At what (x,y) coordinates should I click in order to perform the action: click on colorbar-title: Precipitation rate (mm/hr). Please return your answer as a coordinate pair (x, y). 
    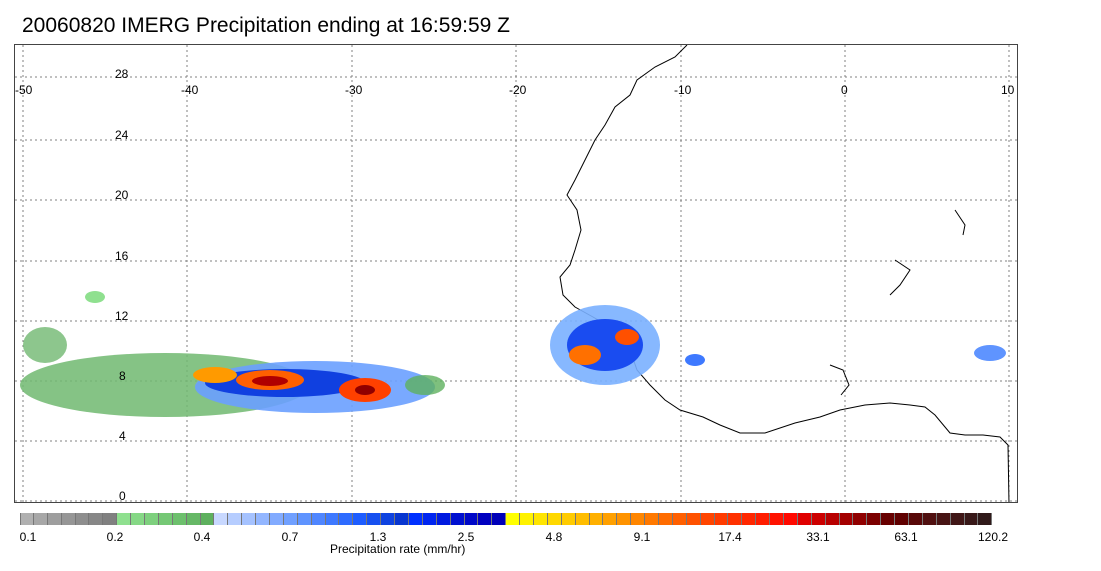
    Looking at the image, I should click on (398, 549).